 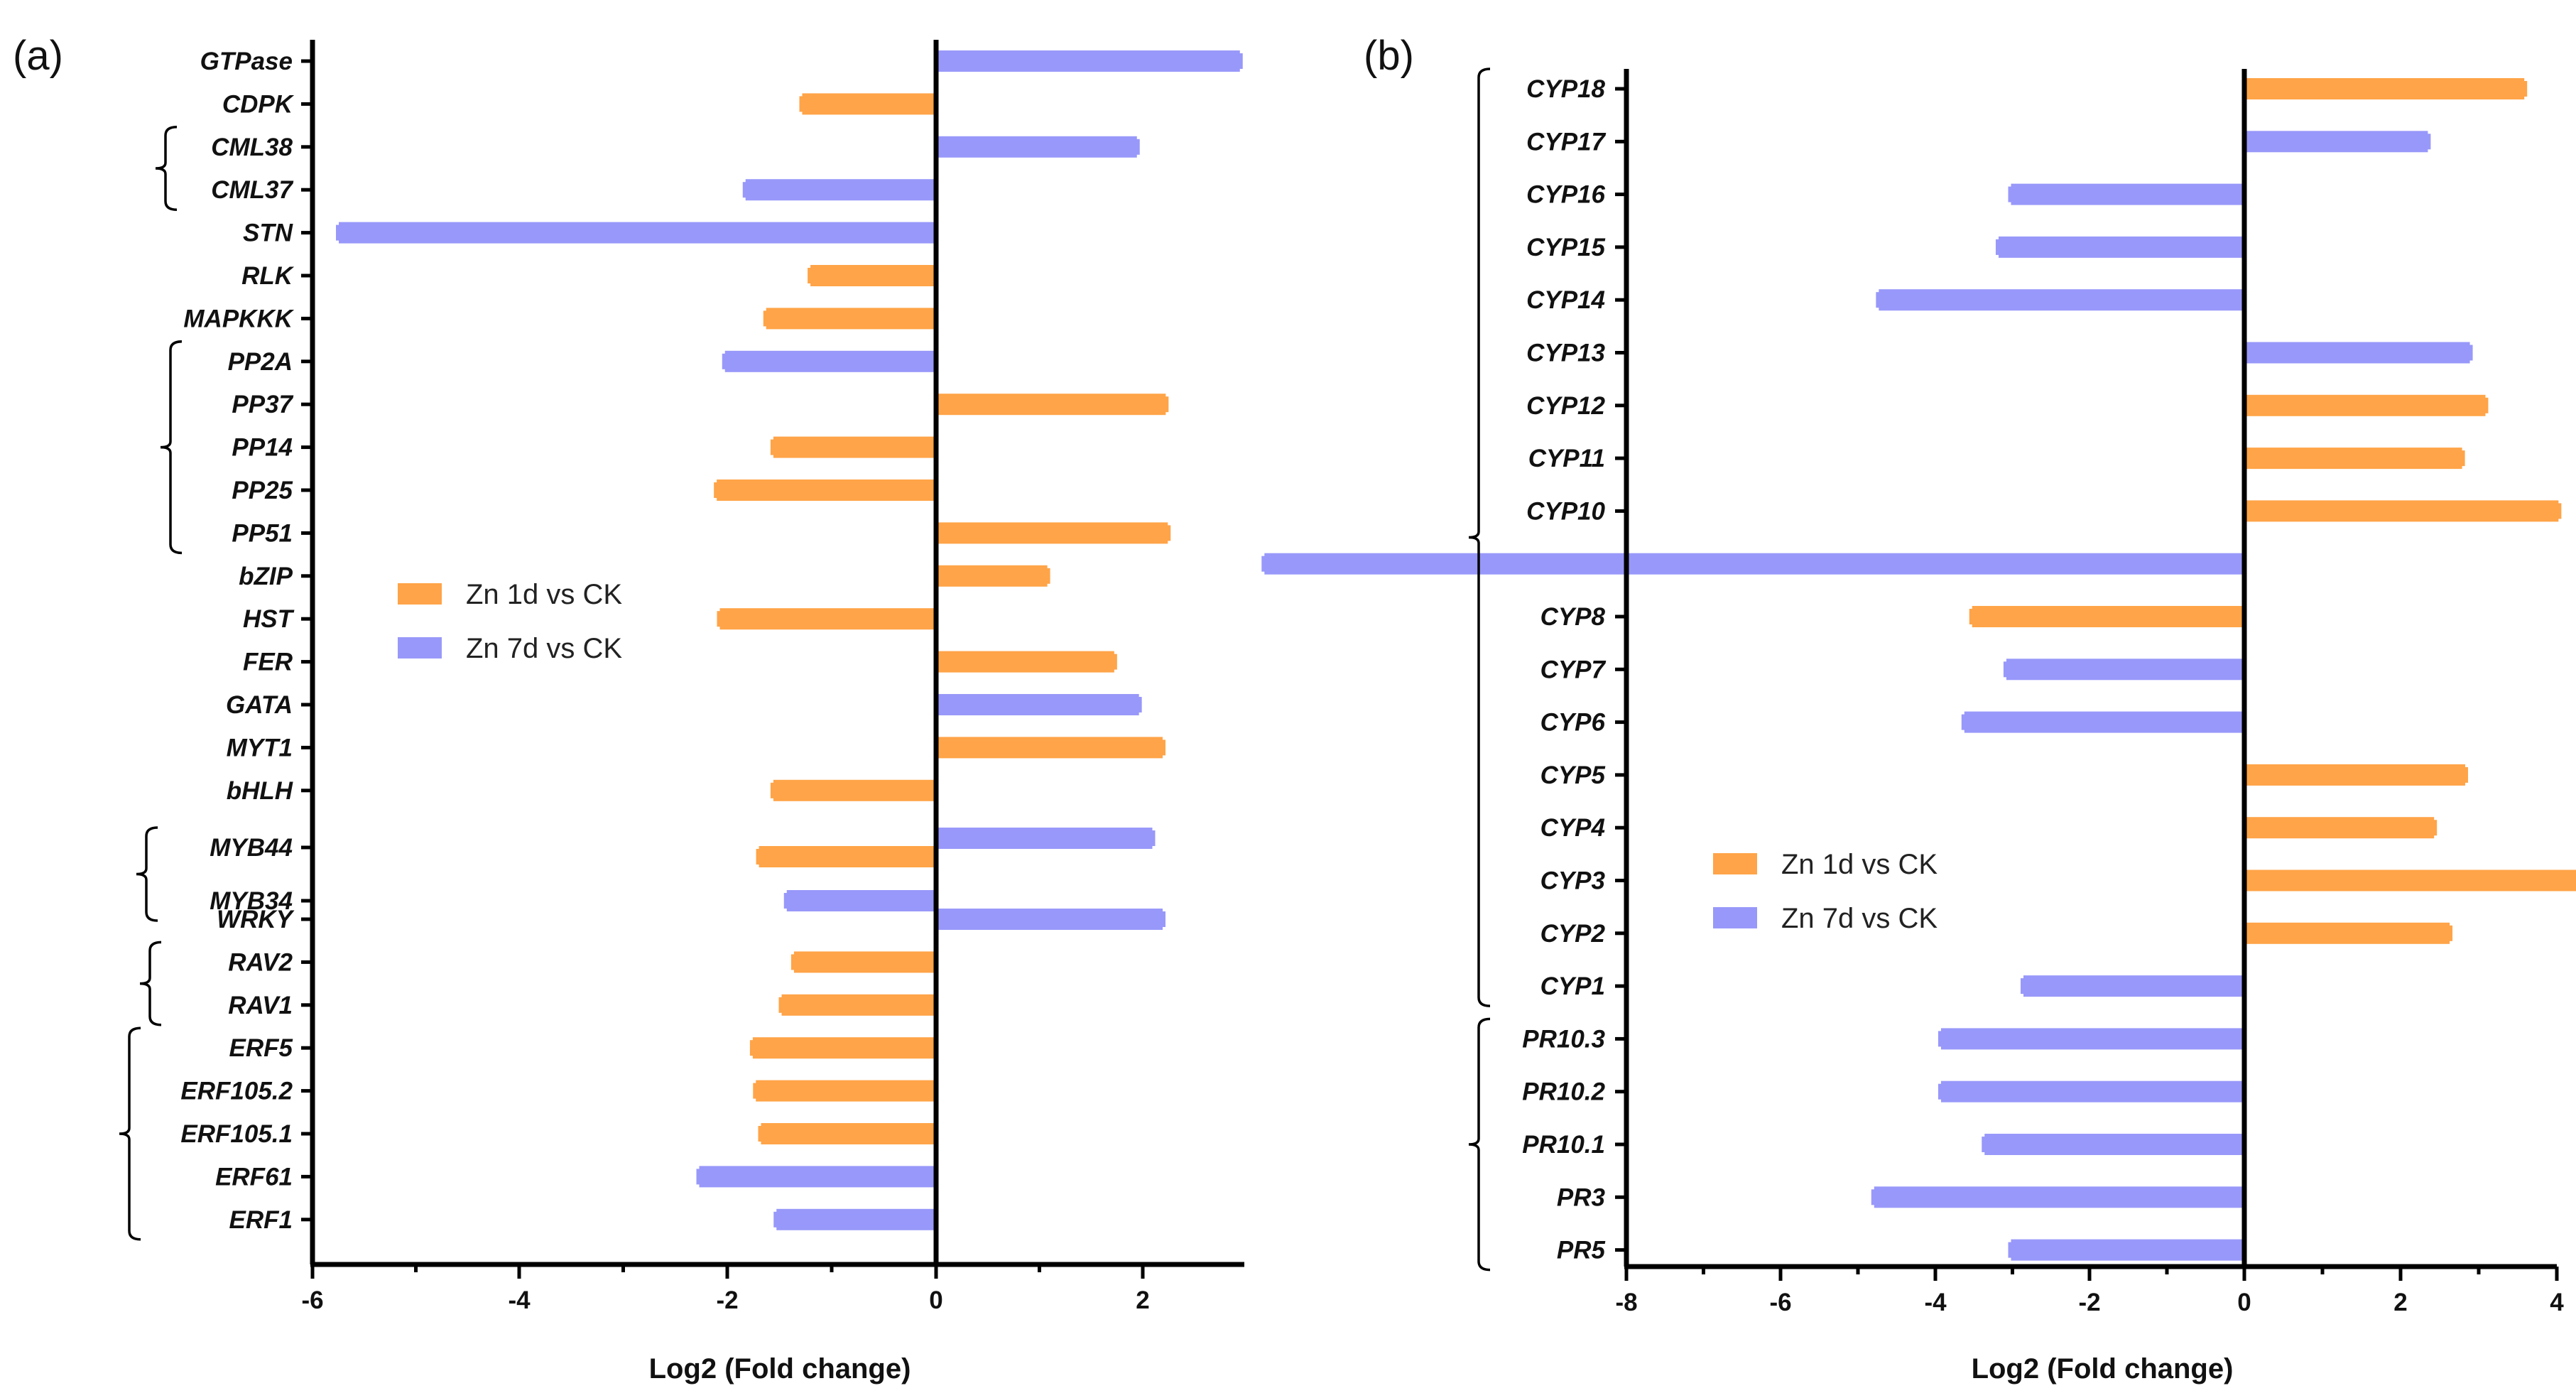 I want to click on bar-cyp9-zn7d, so click(x=1754, y=564).